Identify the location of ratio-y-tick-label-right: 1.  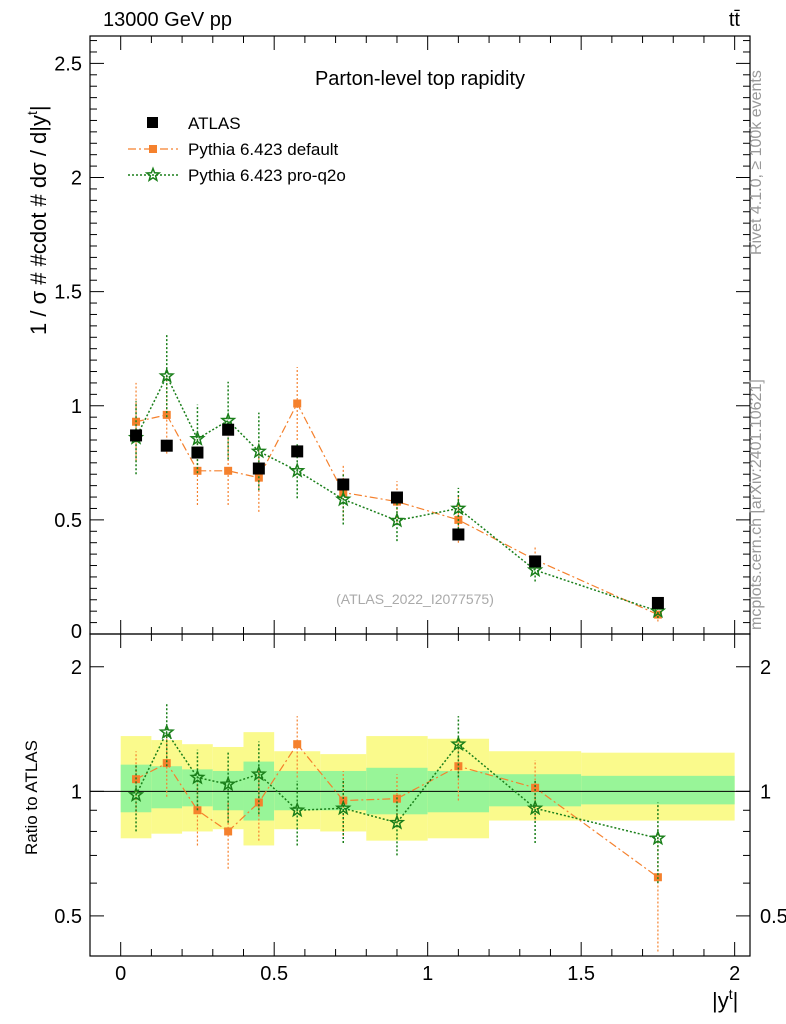
(765, 792).